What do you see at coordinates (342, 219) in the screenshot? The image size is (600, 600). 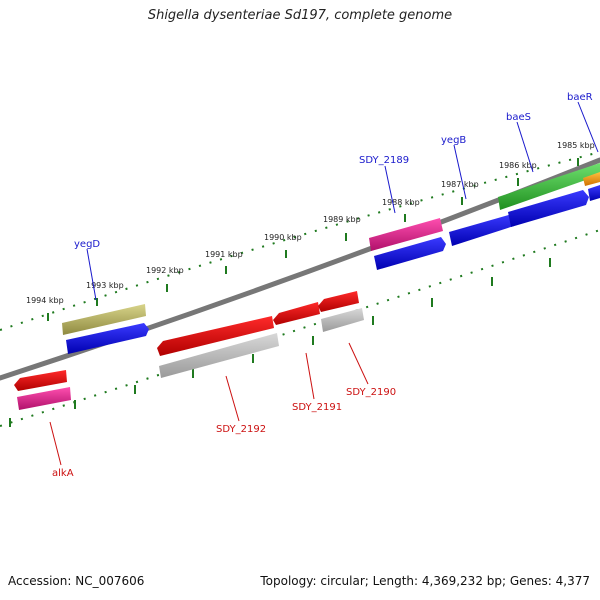 I see `scale-label-1989: 1989 kbp` at bounding box center [342, 219].